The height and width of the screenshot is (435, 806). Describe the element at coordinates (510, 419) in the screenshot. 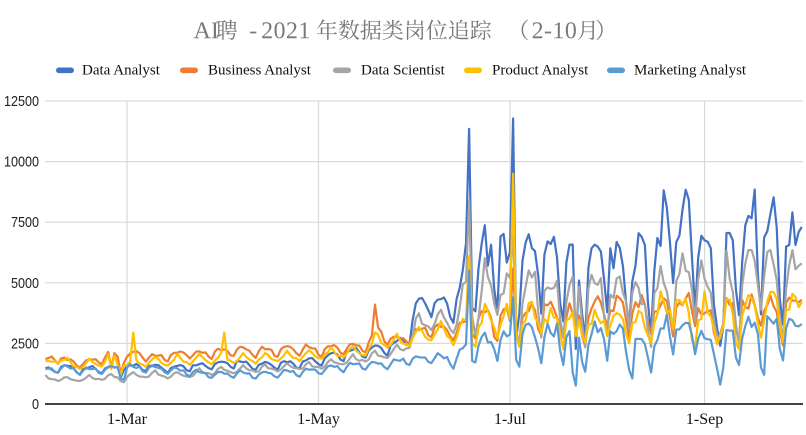

I see `svg-text: 1-Jul` at that location.